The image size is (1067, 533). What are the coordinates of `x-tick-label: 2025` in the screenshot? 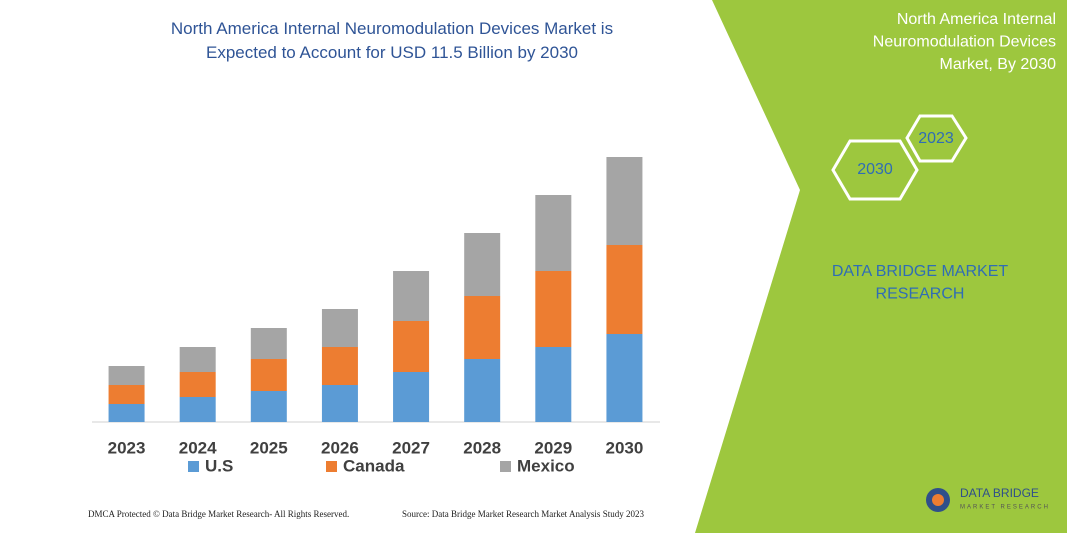 It's located at (269, 447).